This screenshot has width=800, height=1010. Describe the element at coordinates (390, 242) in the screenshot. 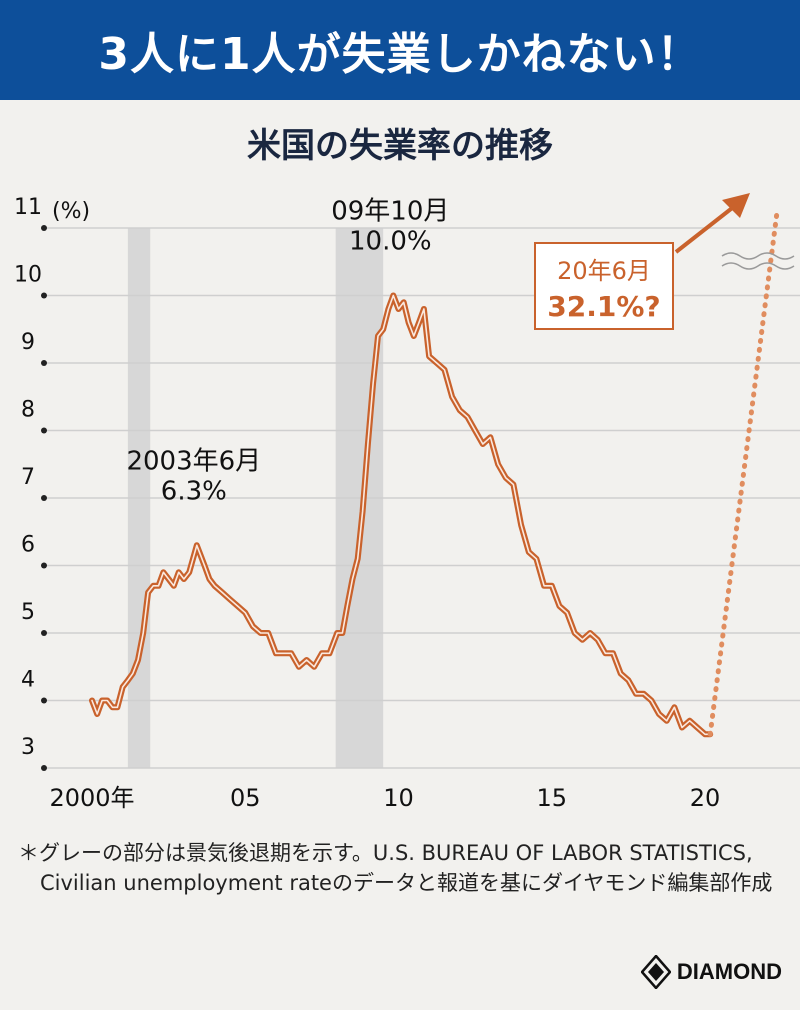

I see `annotation-value-2: 10.0%` at that location.